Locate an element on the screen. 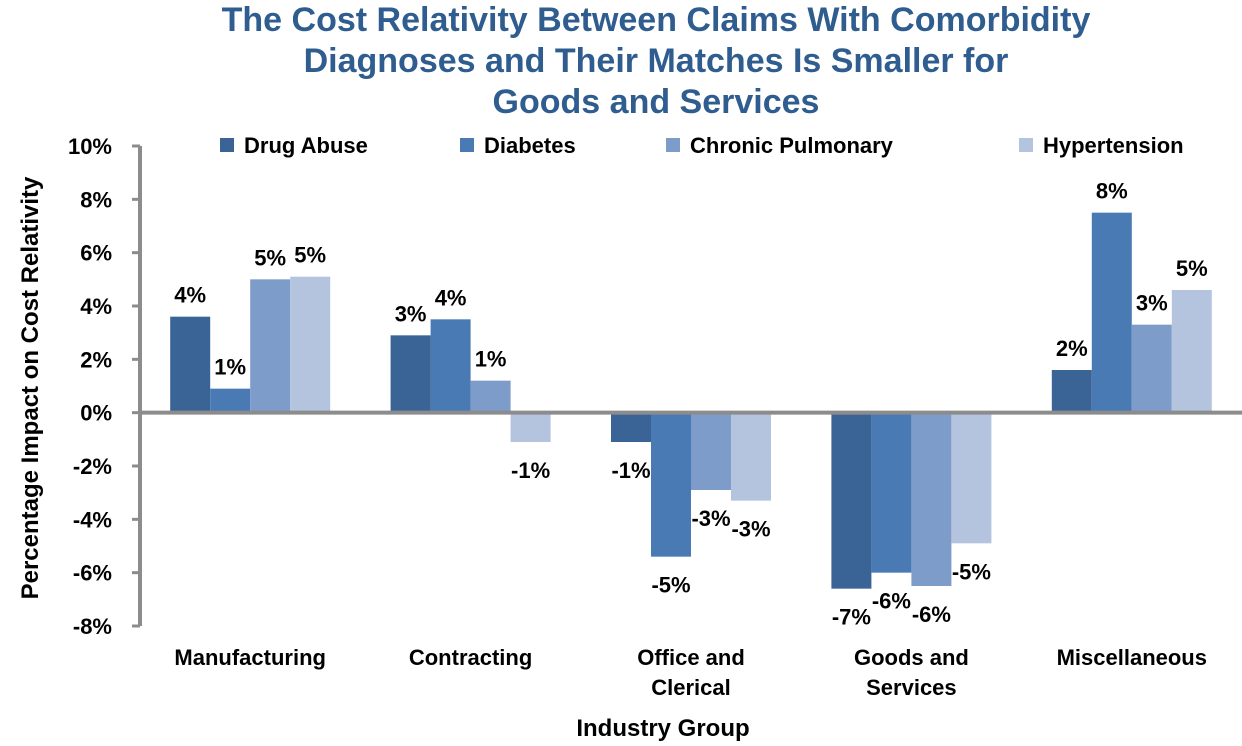  x-tick-label: Office and is located at coordinates (691, 657).